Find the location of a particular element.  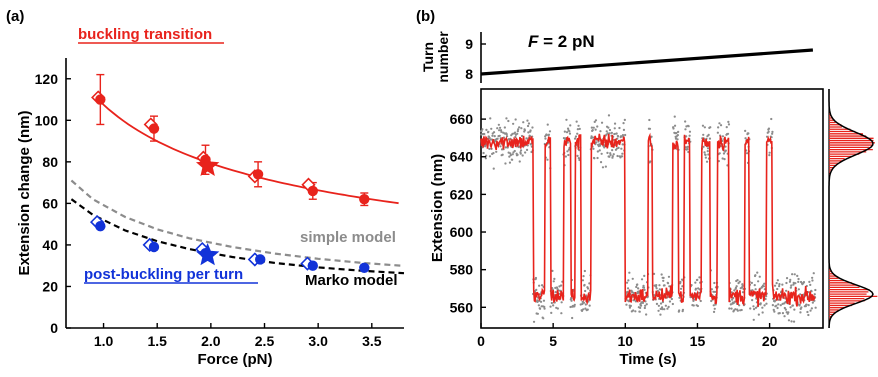

extension-tick-label: 620 is located at coordinates (462, 194).